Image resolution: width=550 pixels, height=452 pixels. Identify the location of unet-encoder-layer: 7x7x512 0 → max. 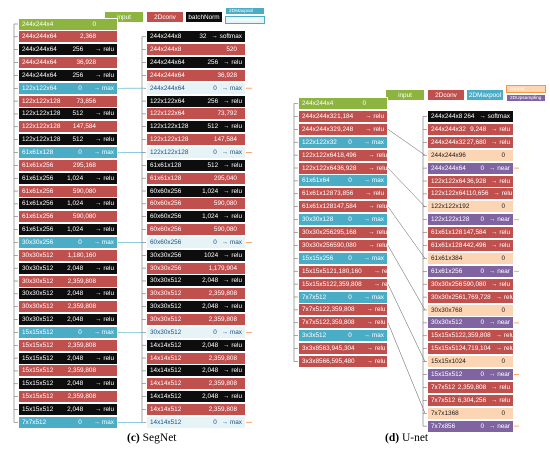
(343, 297).